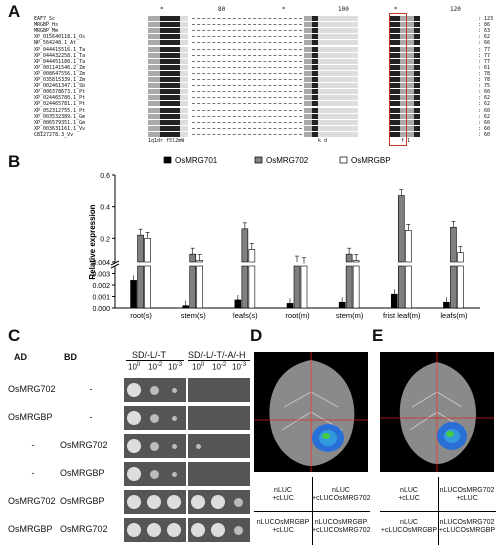  I want to click on axis-break-mark, so click(115, 266).